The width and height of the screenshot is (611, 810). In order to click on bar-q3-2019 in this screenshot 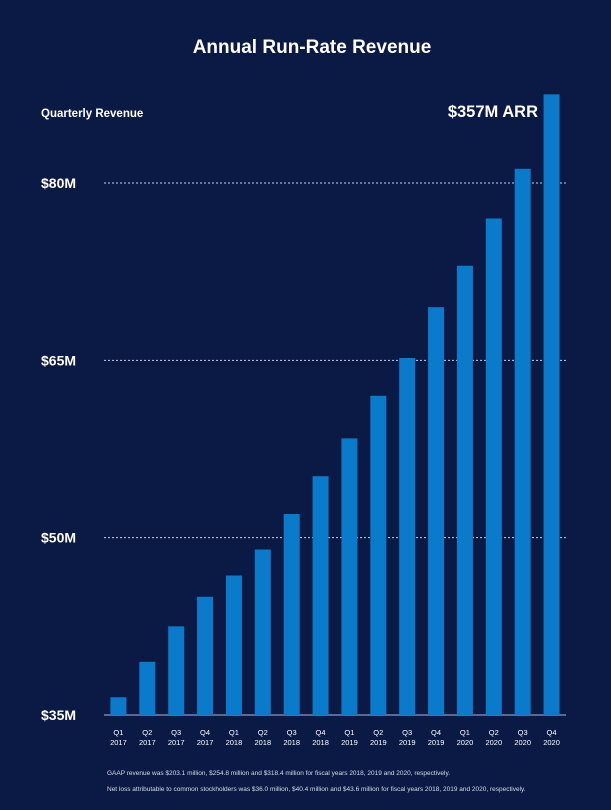, I will do `click(407, 536)`.